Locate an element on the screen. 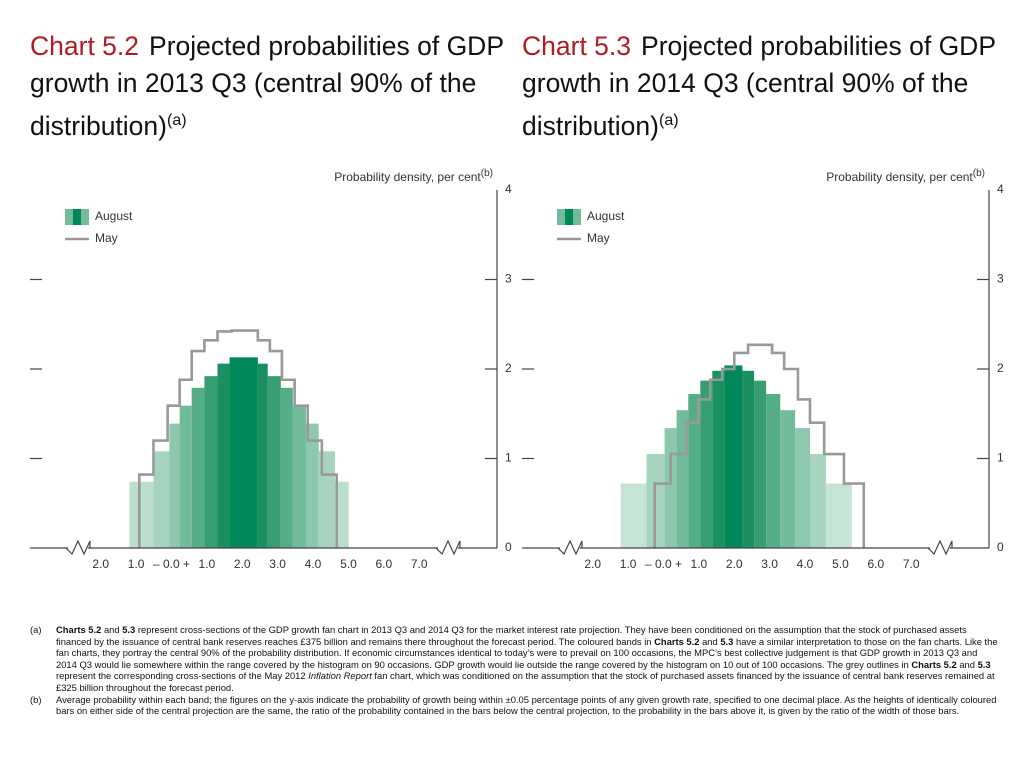 Image resolution: width=1024 pixels, height=768 pixels. x-tick-label: – 0.0 + is located at coordinates (171, 564).